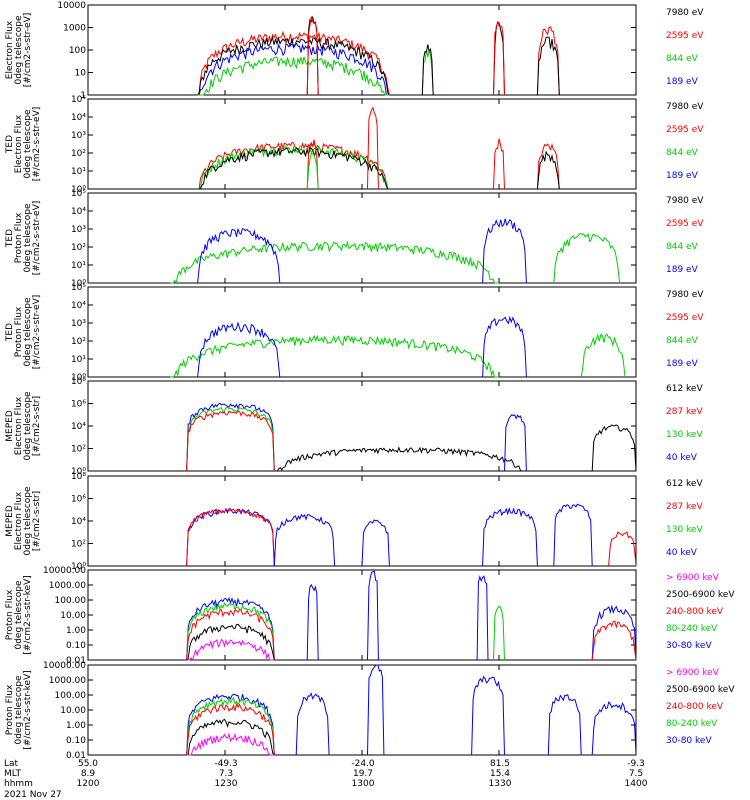 Image resolution: width=750 pixels, height=800 pixels. What do you see at coordinates (76, 661) in the screenshot?
I see `y-tick-label: 0.01` at bounding box center [76, 661].